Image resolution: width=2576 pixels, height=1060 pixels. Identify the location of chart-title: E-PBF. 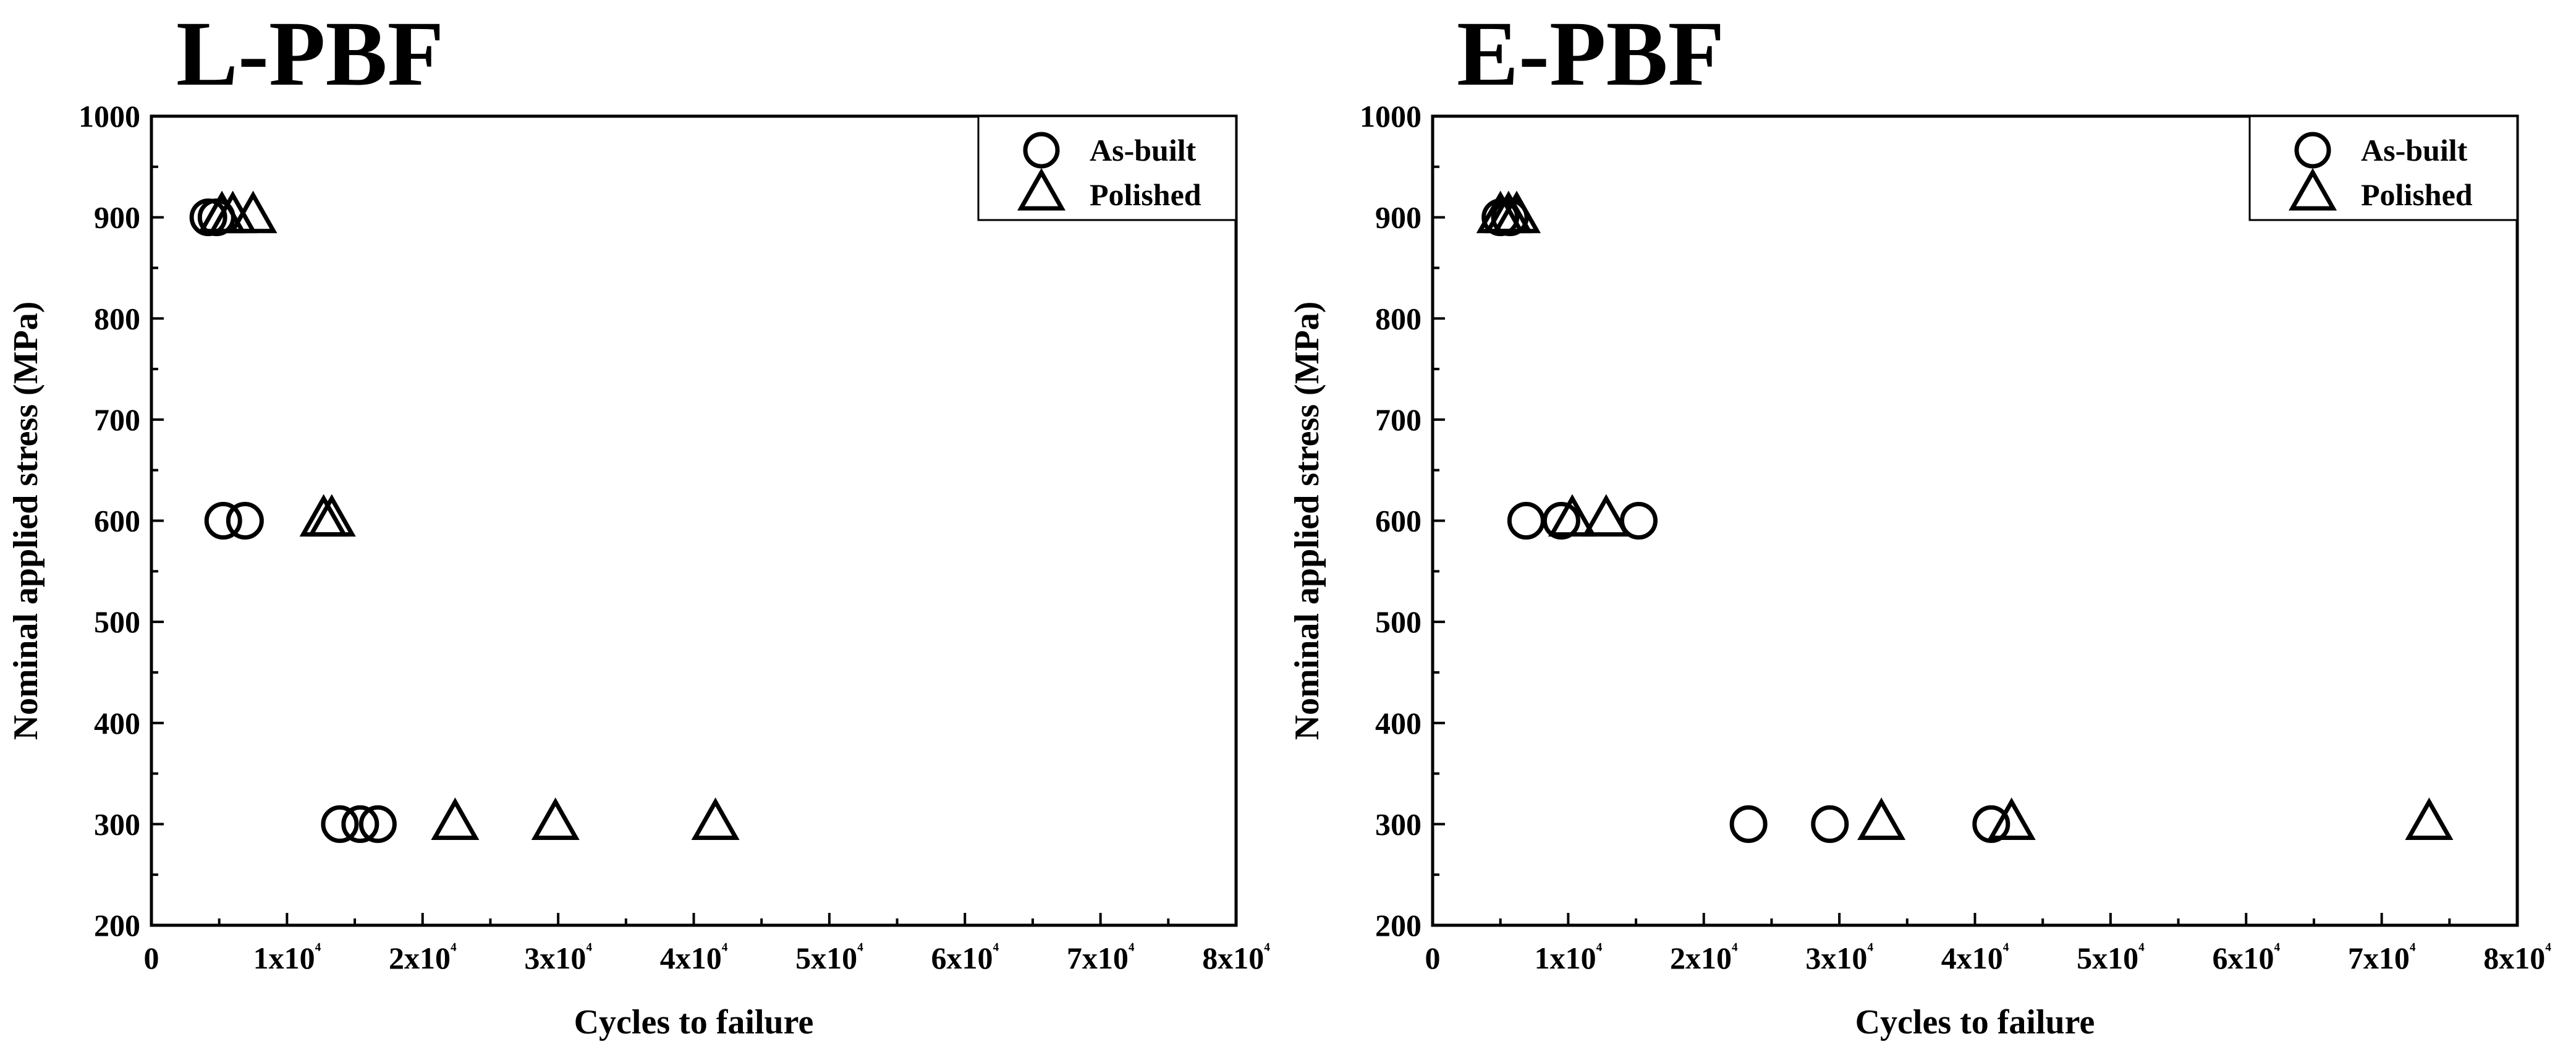
(1590, 53).